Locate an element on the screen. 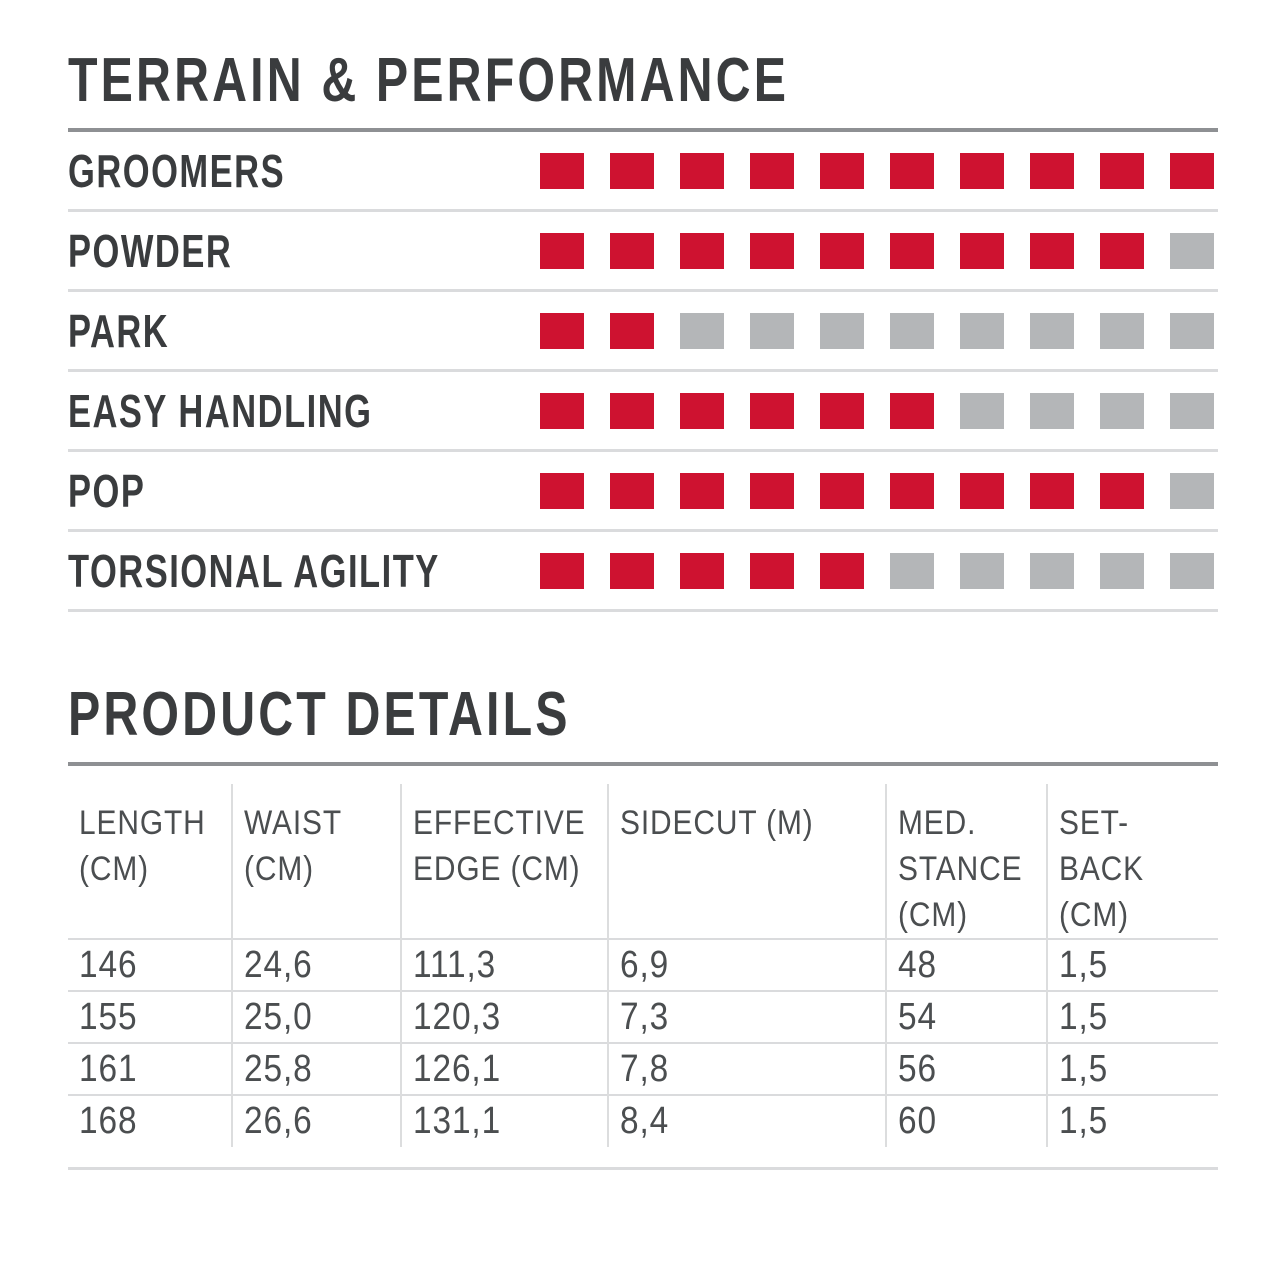 The height and width of the screenshot is (1261, 1261). rating-row-easy-handling: EASY HANDLING is located at coordinates (643, 412).